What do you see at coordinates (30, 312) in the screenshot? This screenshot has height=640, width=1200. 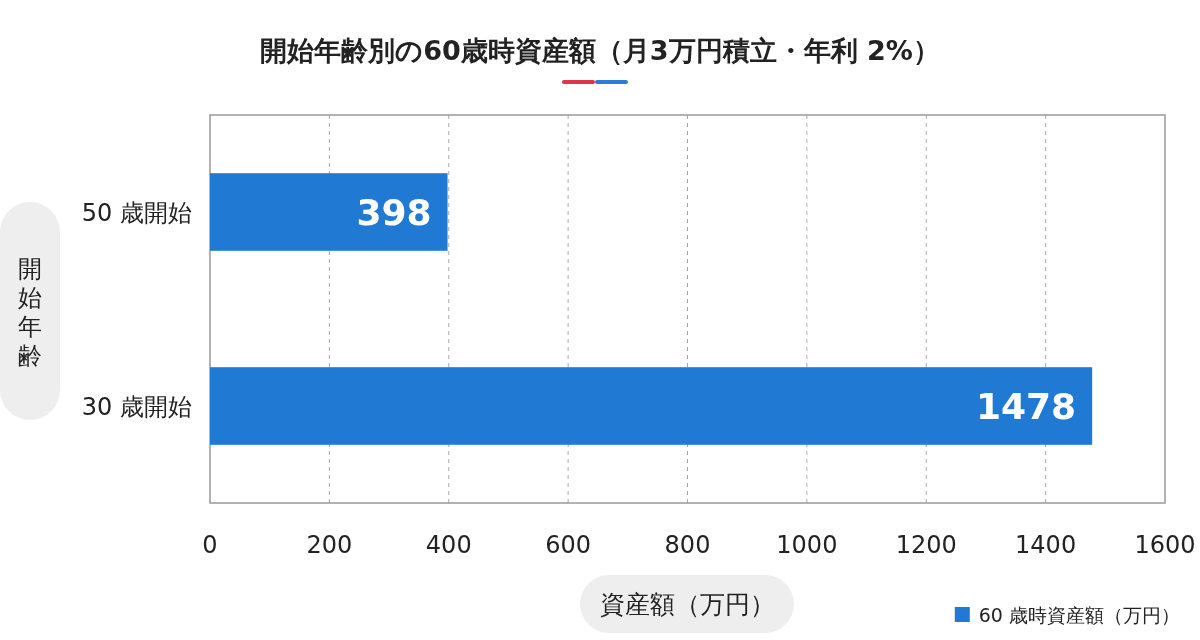 I see `y-axis-title: 開始年齢` at bounding box center [30, 312].